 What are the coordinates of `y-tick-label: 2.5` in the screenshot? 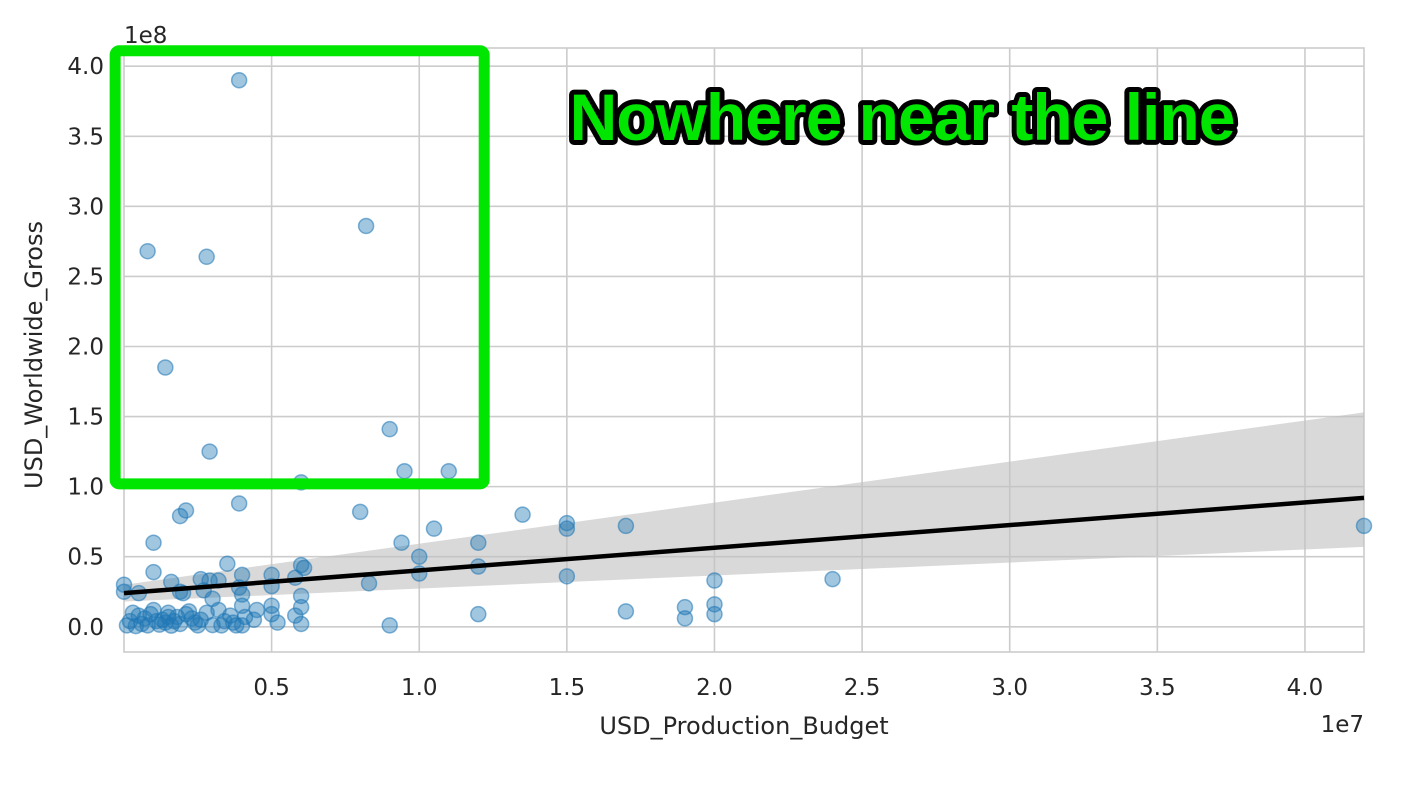 It's located at (85, 277).